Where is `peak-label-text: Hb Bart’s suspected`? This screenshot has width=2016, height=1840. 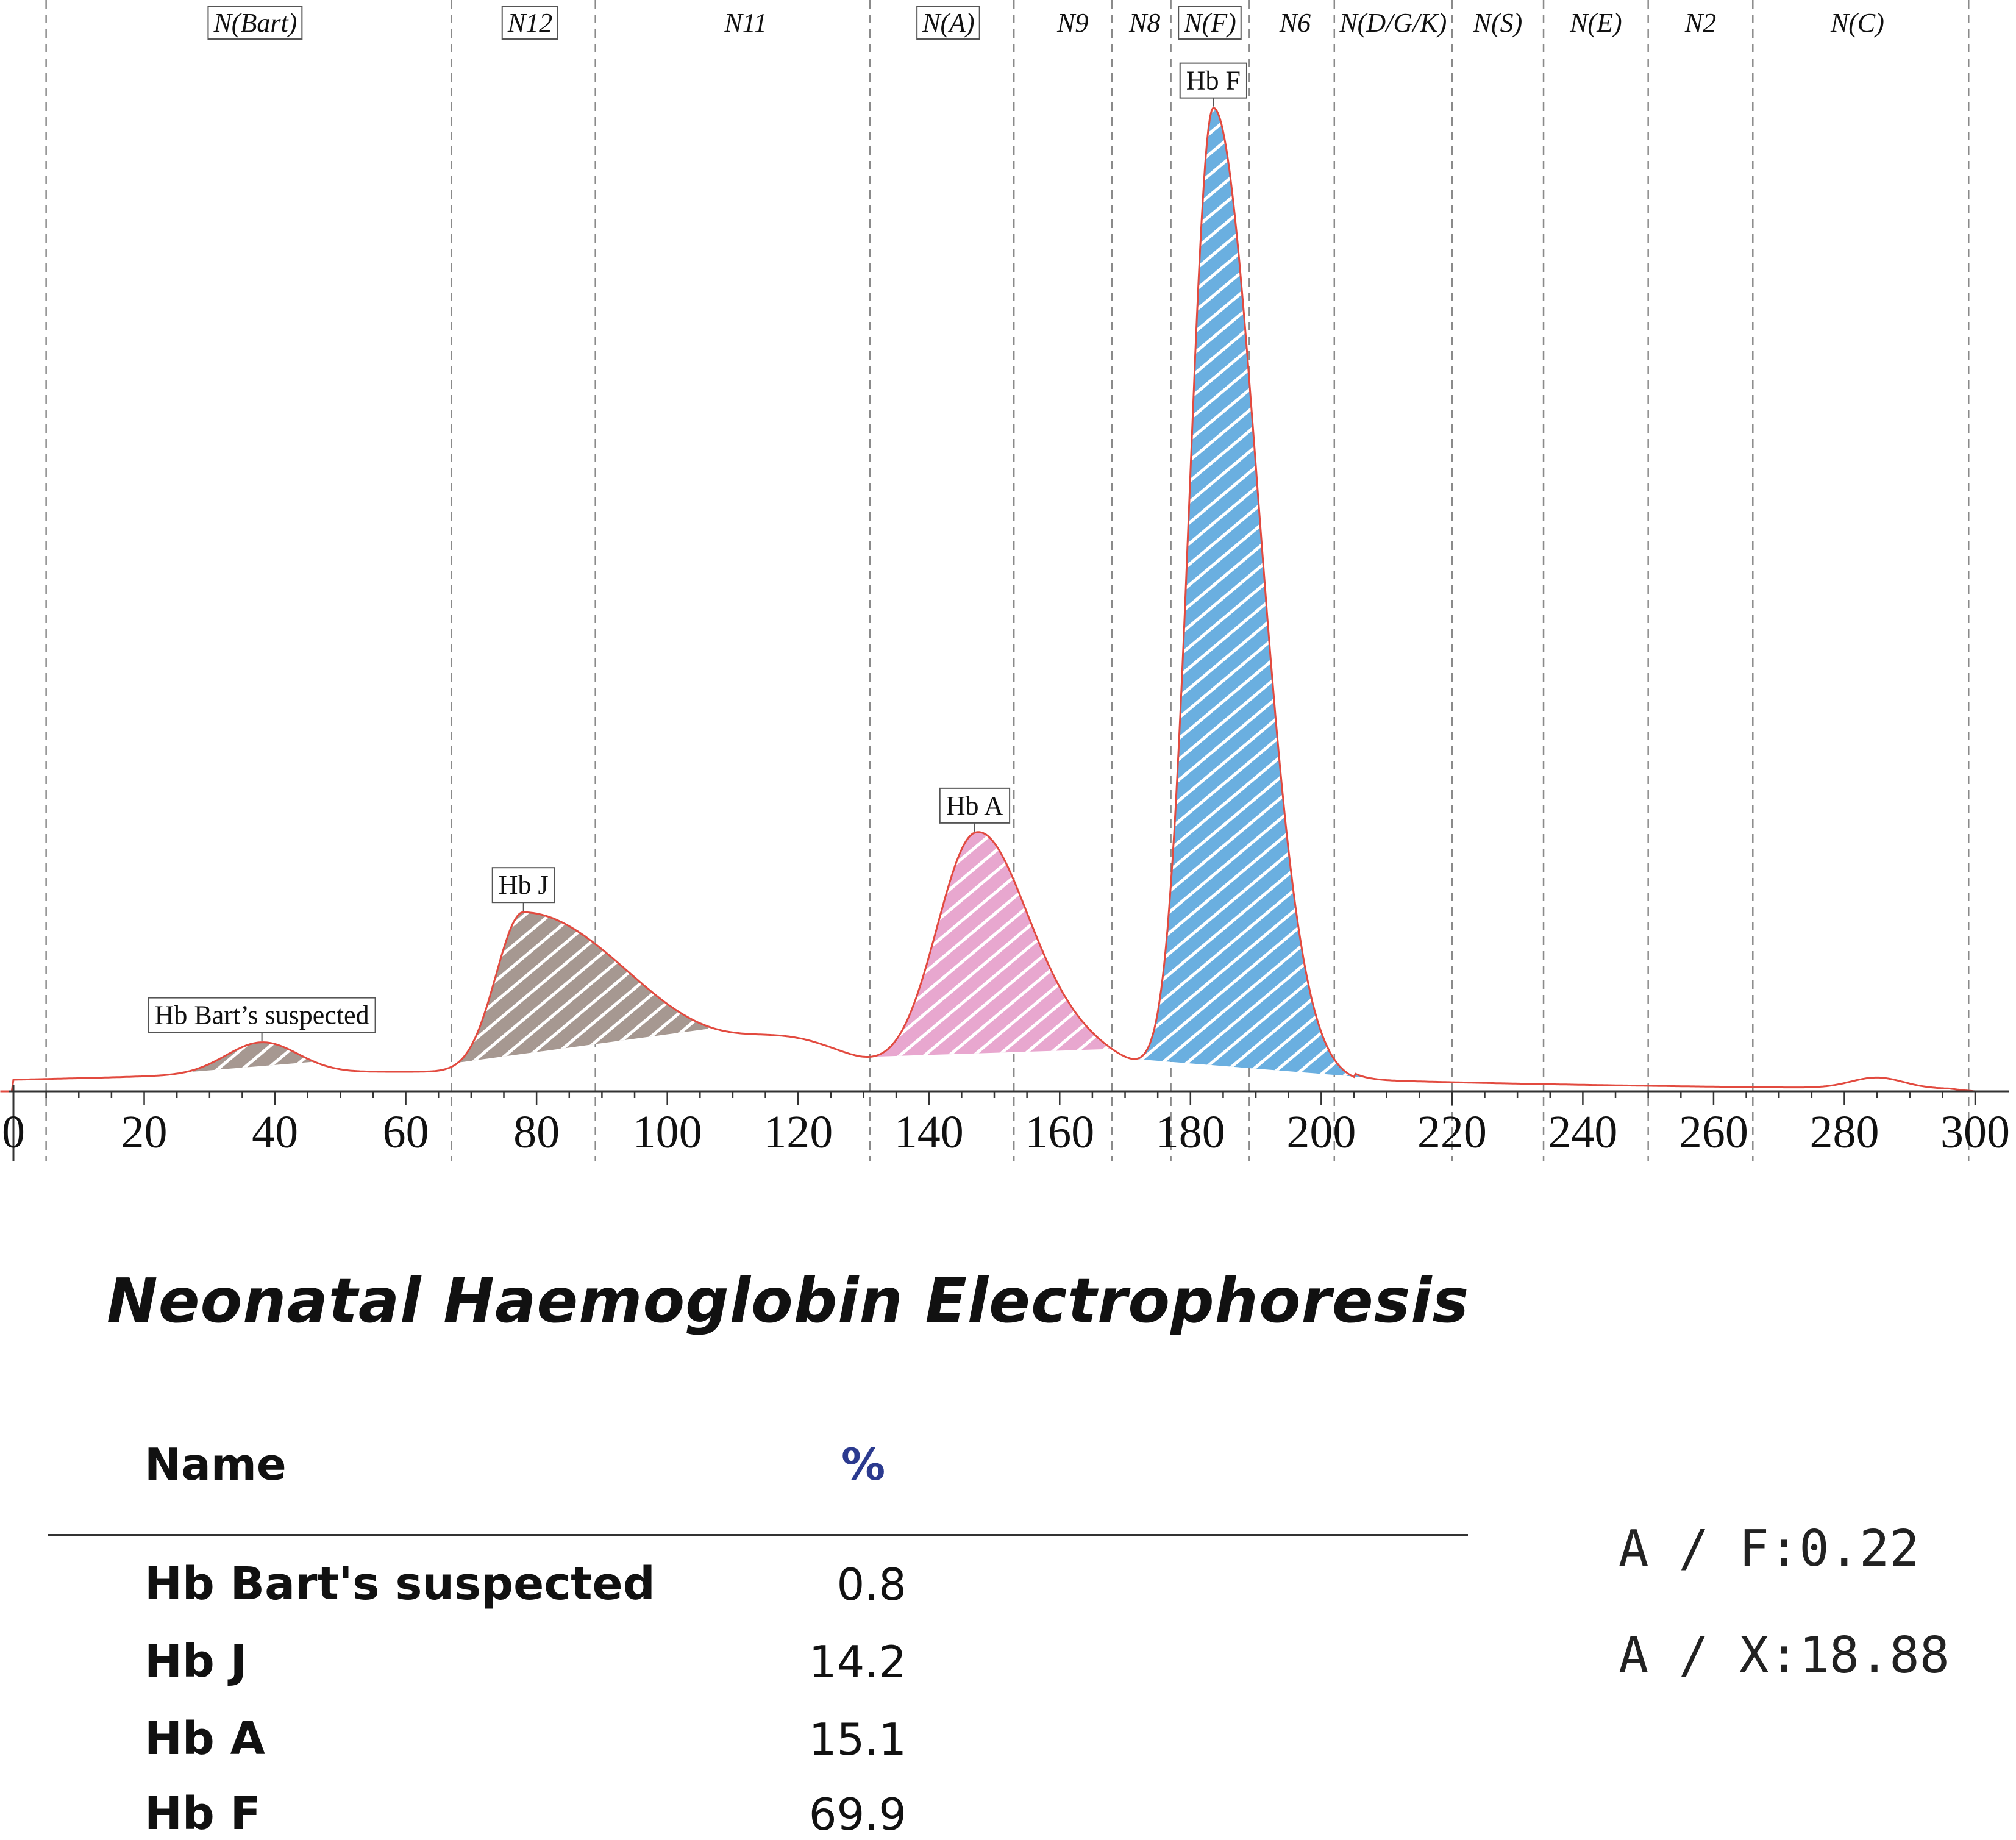 peak-label-text: Hb Bart’s suspected is located at coordinates (262, 1015).